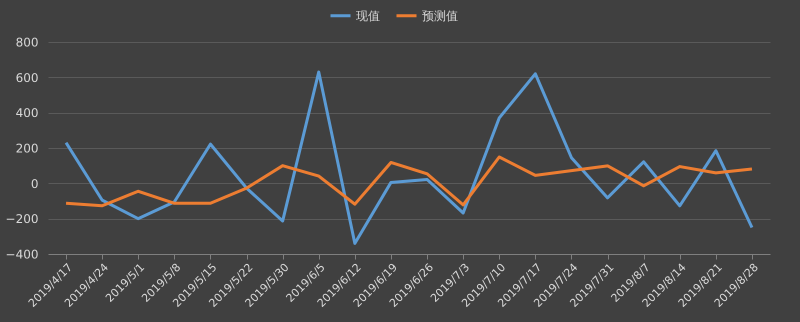 The width and height of the screenshot is (800, 322). What do you see at coordinates (409, 182) in the screenshot?
I see `line-series` at bounding box center [409, 182].